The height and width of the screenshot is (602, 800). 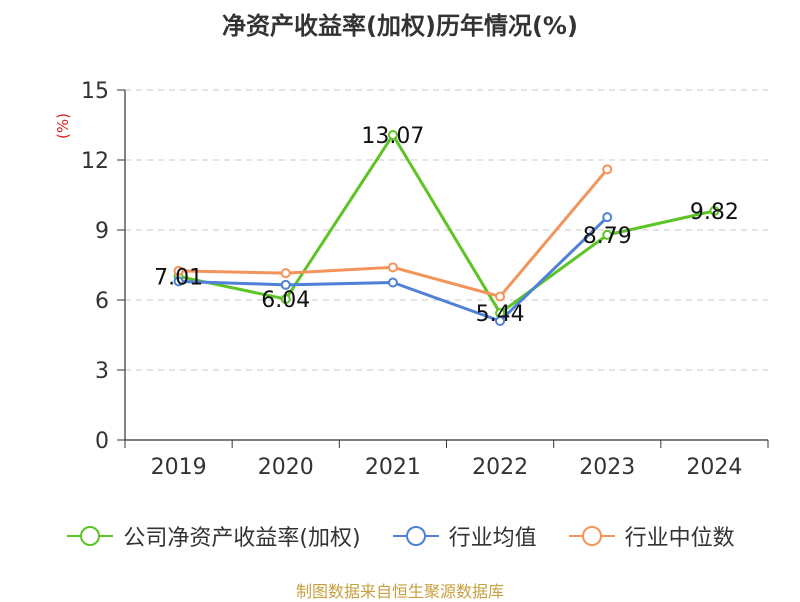 What do you see at coordinates (500, 314) in the screenshot?
I see `data-label: 5.44` at bounding box center [500, 314].